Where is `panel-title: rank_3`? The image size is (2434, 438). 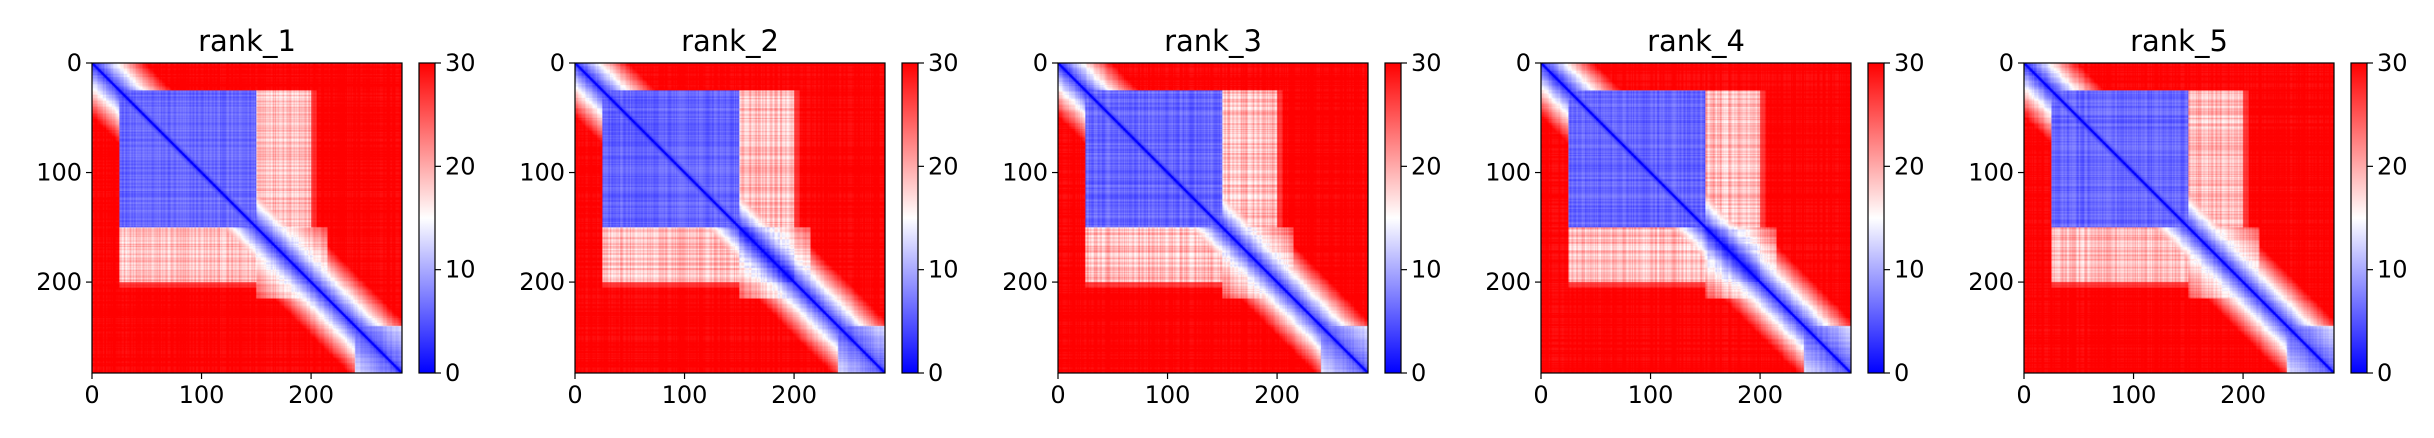 panel-title: rank_3 is located at coordinates (1213, 41).